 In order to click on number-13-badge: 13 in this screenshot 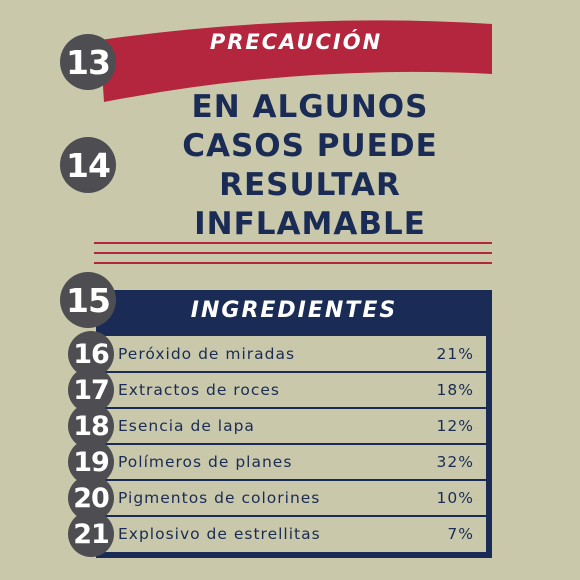, I will do `click(88, 62)`.